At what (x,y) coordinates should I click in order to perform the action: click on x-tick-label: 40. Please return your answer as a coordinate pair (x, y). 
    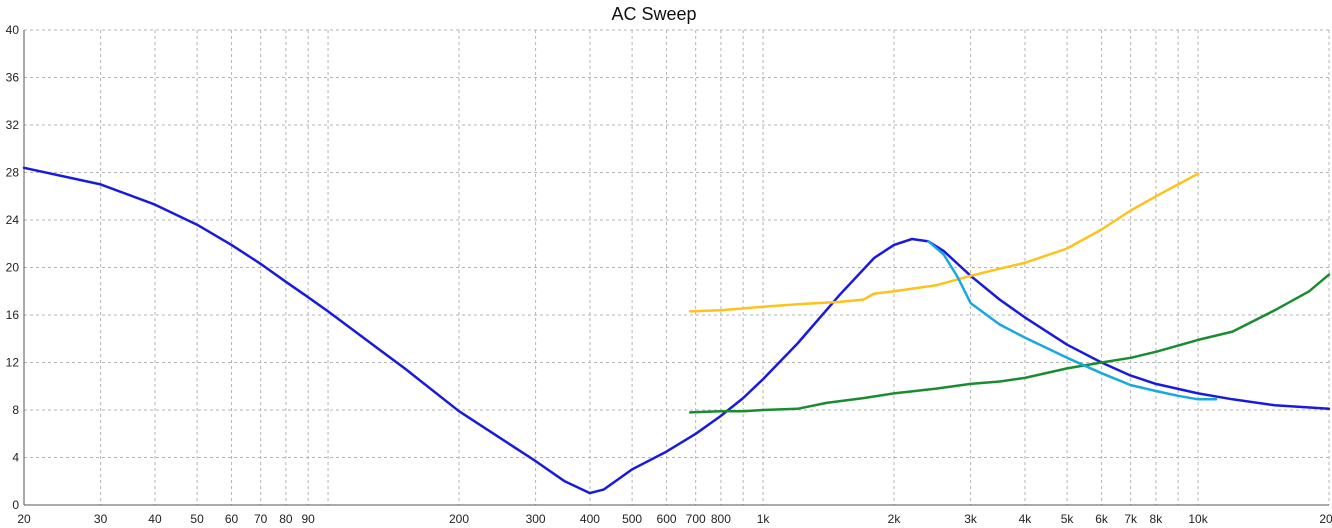
    Looking at the image, I should click on (155, 519).